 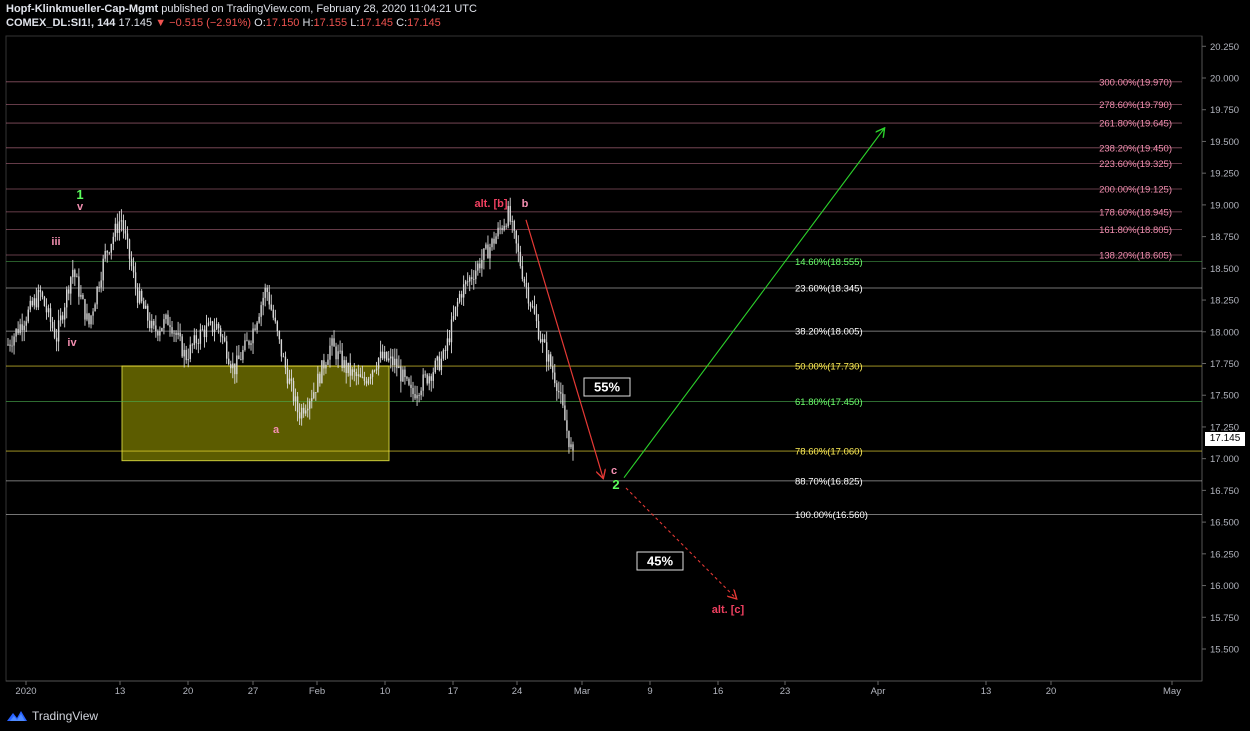 What do you see at coordinates (135, 23) in the screenshot?
I see `last-value: 17.145` at bounding box center [135, 23].